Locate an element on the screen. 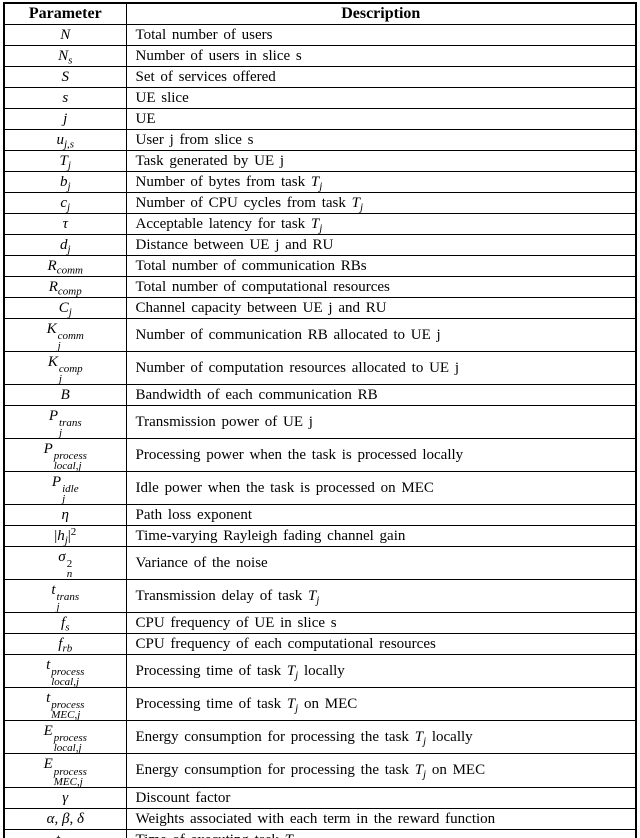 This screenshot has height=838, width=640. header-row: Parameter Description is located at coordinates (320, 13).